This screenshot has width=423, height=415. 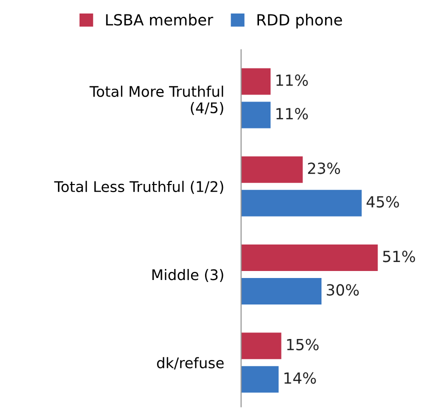 What do you see at coordinates (399, 256) in the screenshot?
I see `data-label: 51%` at bounding box center [399, 256].